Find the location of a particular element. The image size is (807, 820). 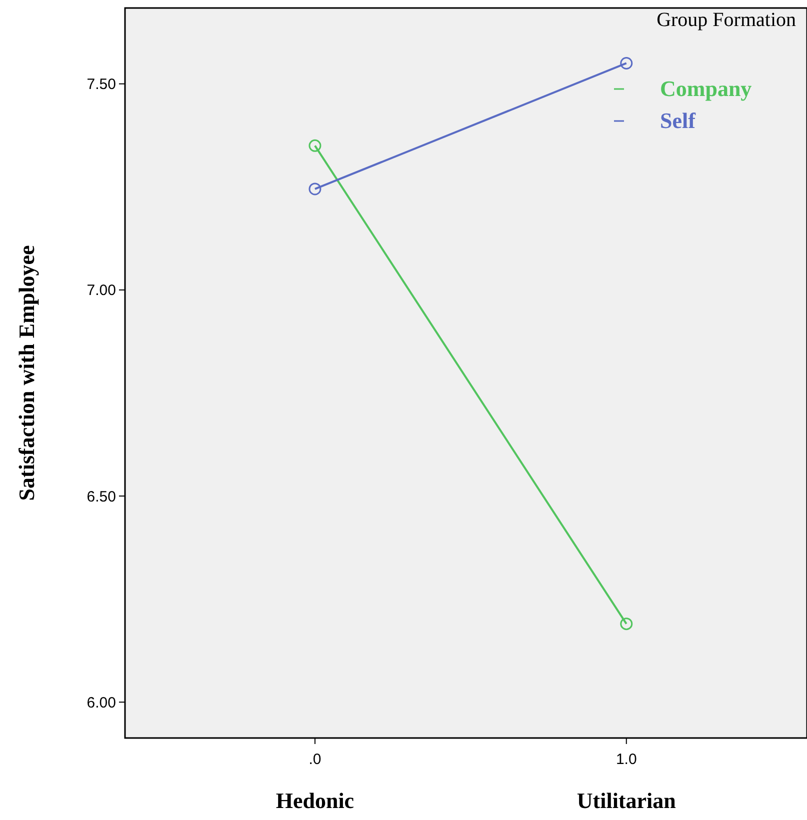

legend-label: Company is located at coordinates (706, 88).